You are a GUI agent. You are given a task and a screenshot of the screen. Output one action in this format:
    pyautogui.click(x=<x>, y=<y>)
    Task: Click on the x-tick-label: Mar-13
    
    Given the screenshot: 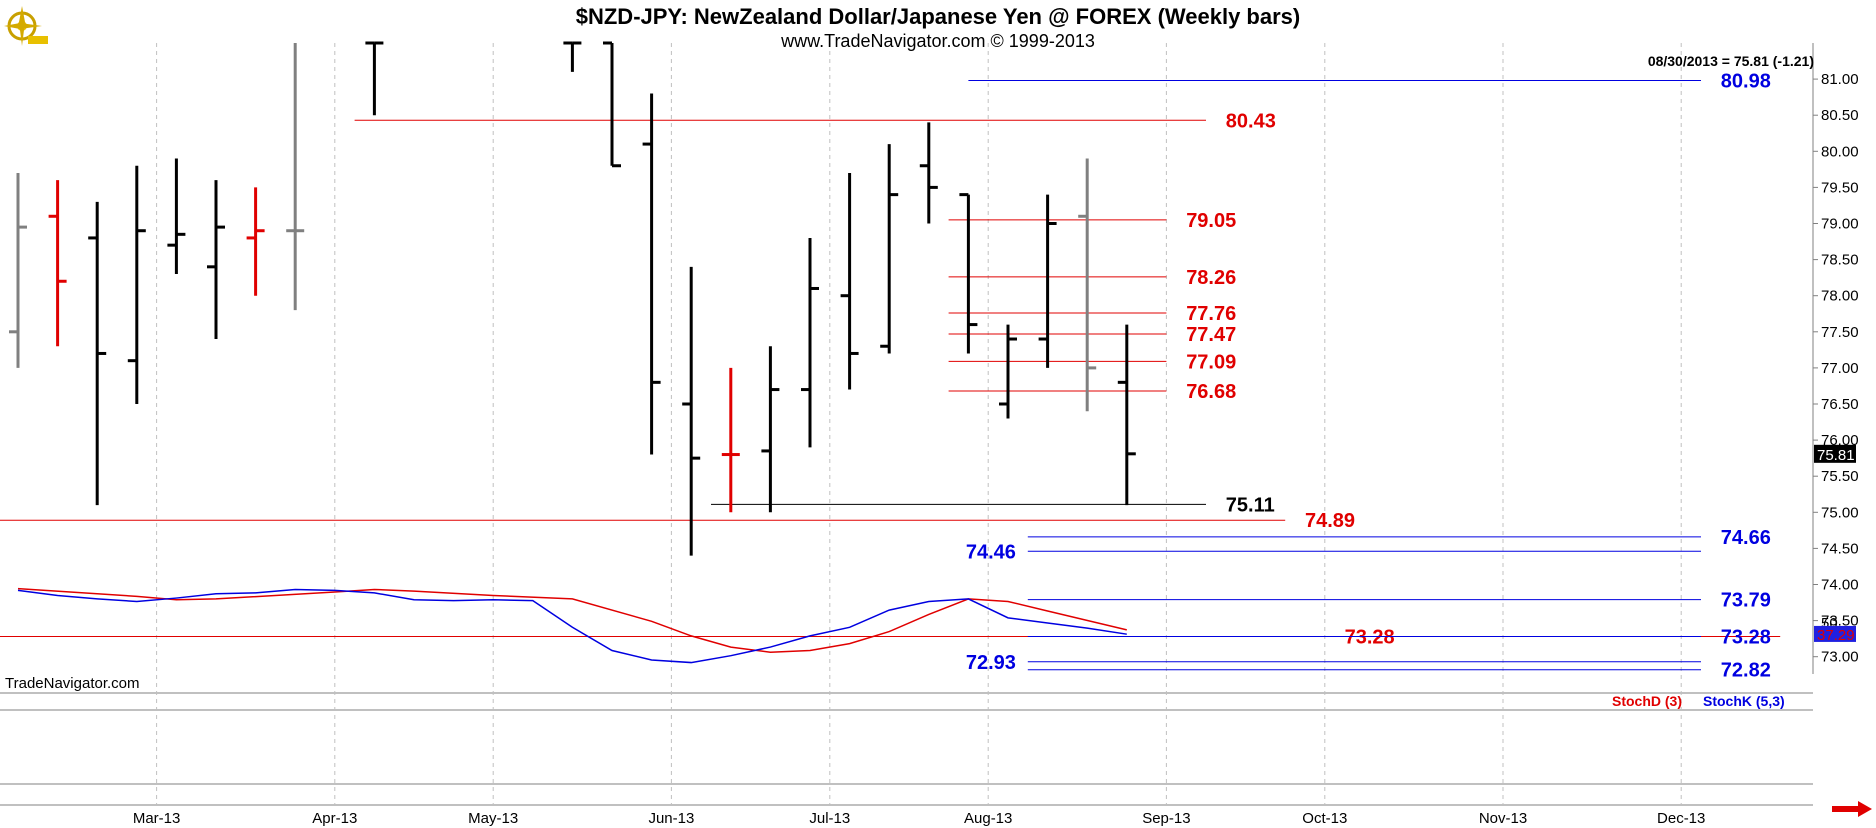 What is the action you would take?
    pyautogui.click(x=157, y=818)
    